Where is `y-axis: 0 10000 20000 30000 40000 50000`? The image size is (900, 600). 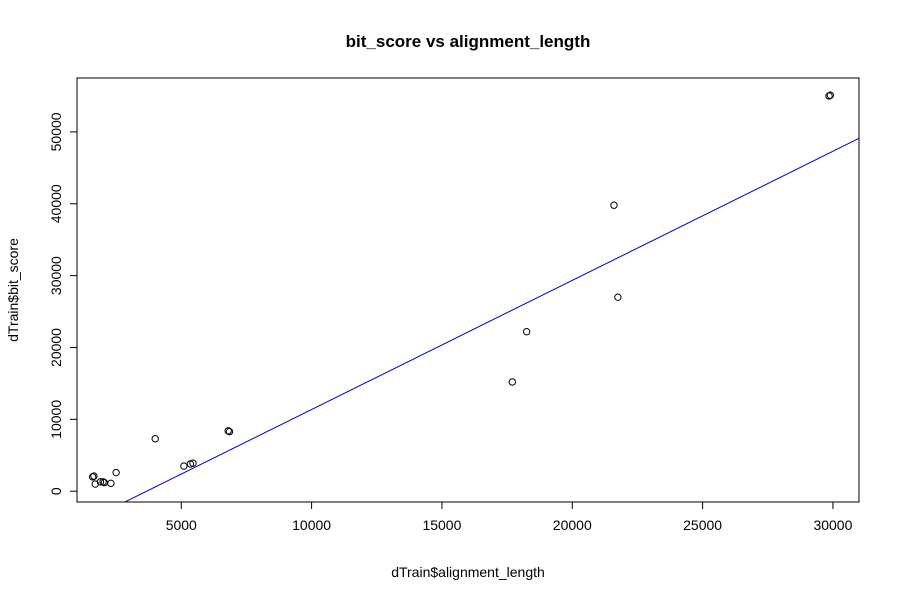 y-axis: 0 10000 20000 30000 40000 50000 is located at coordinates (63, 303).